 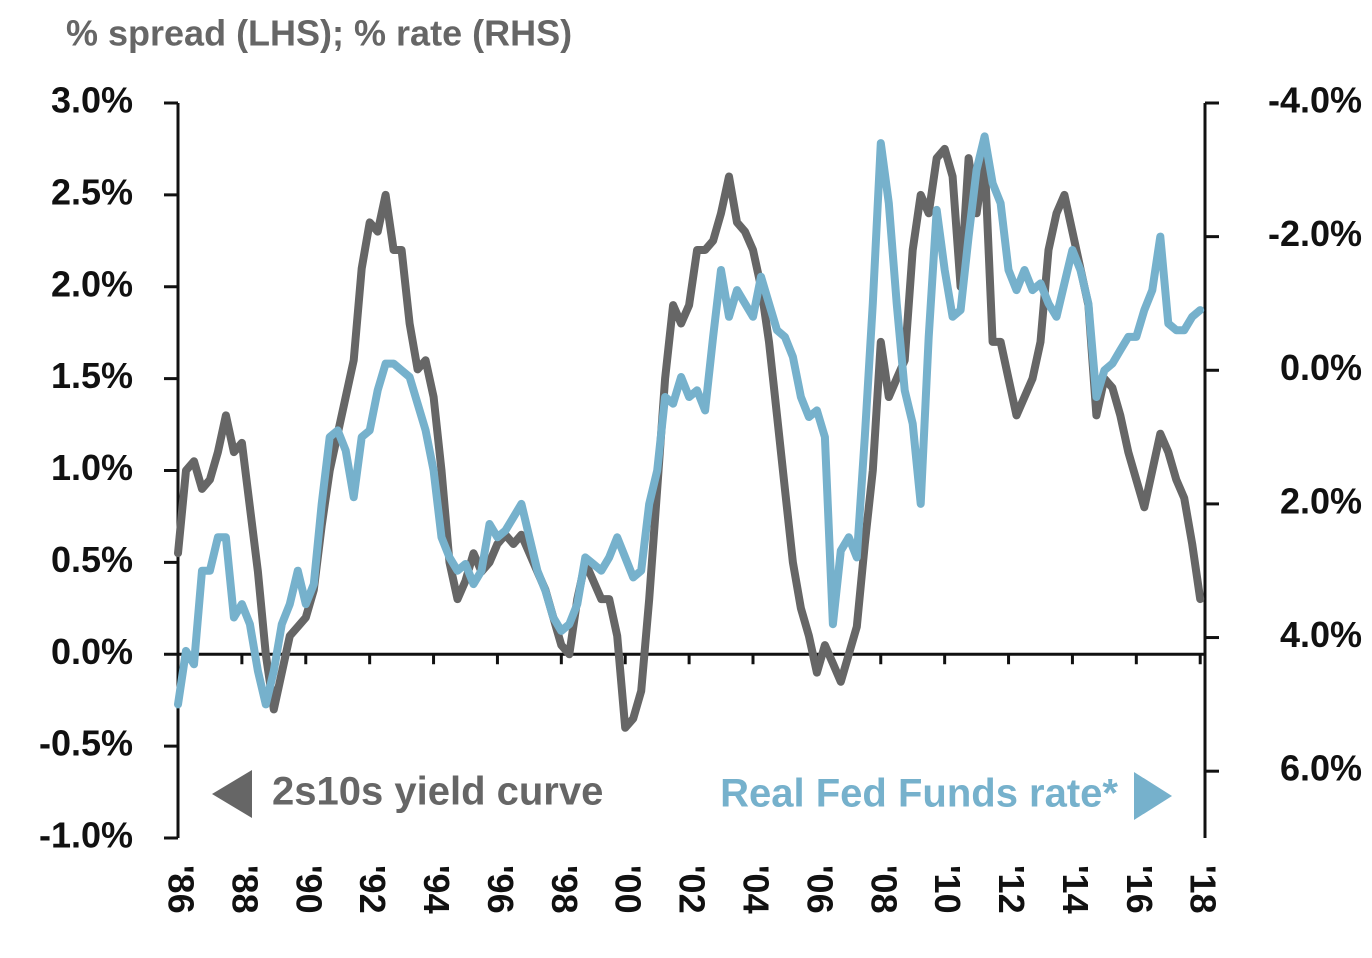 I want to click on y-tick-label: 0.0%, so click(x=92, y=651).